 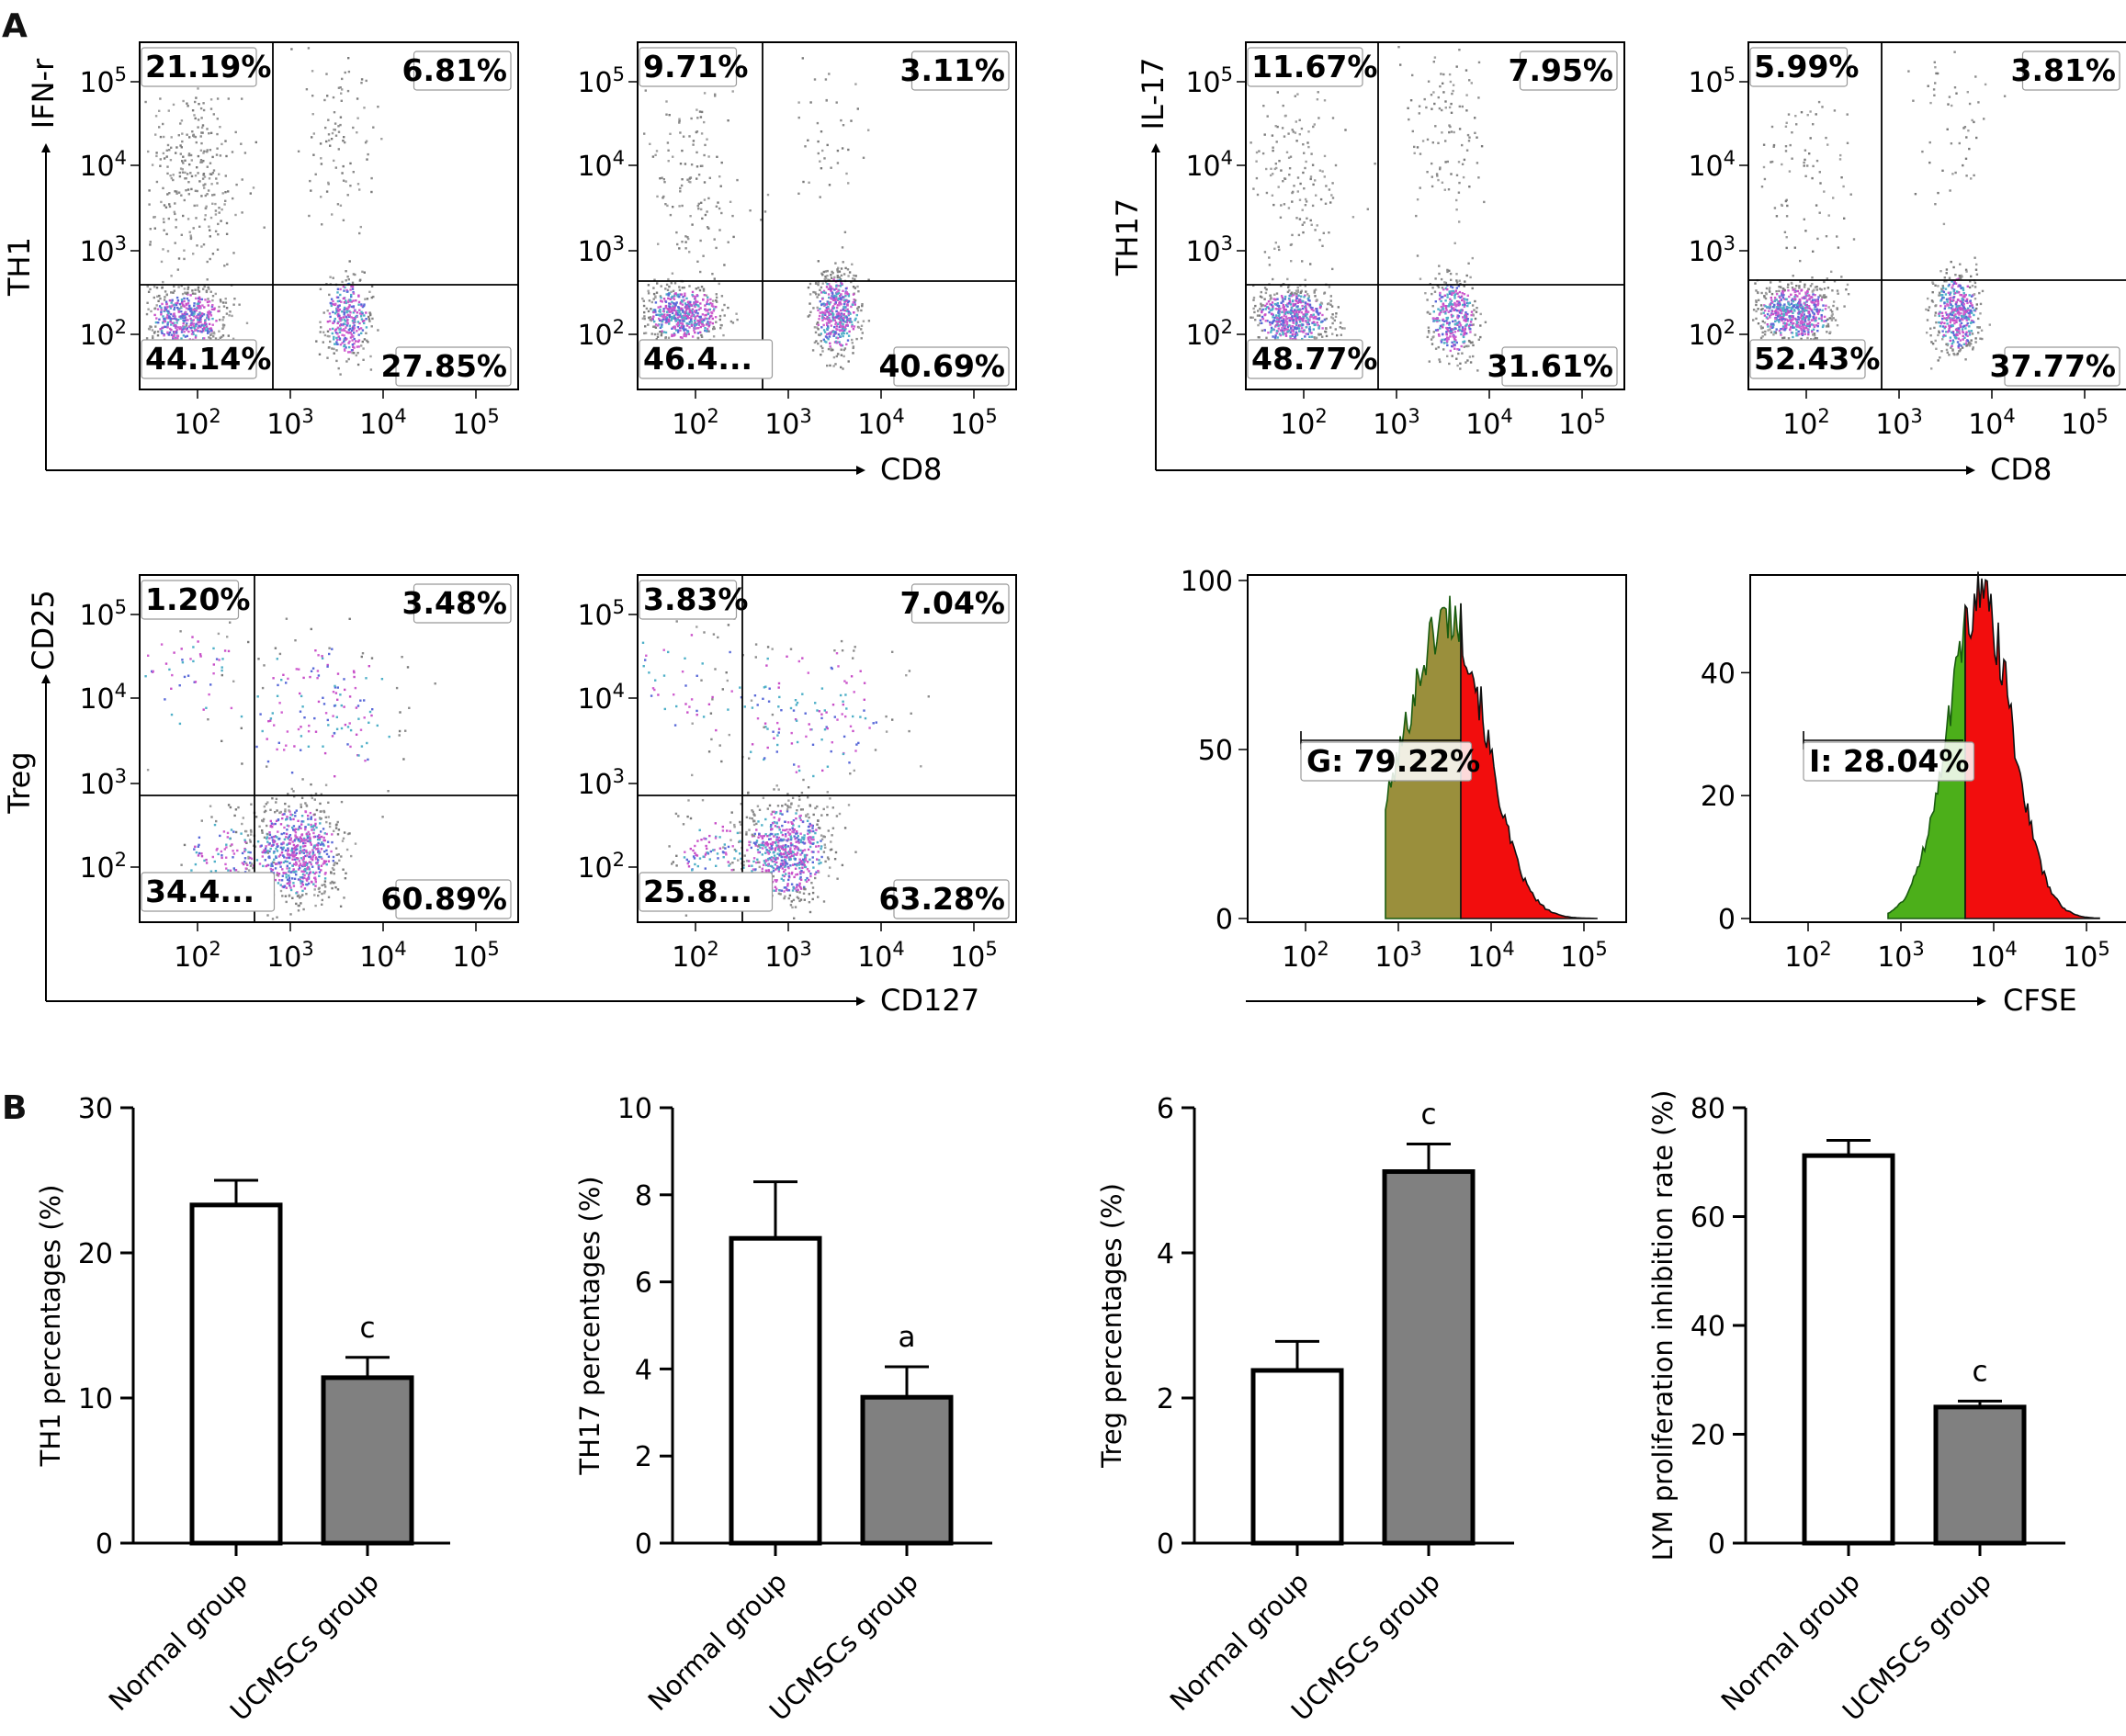 I want to click on th17-normal-quadrant-lr: 31.61%, so click(x=1552, y=366).